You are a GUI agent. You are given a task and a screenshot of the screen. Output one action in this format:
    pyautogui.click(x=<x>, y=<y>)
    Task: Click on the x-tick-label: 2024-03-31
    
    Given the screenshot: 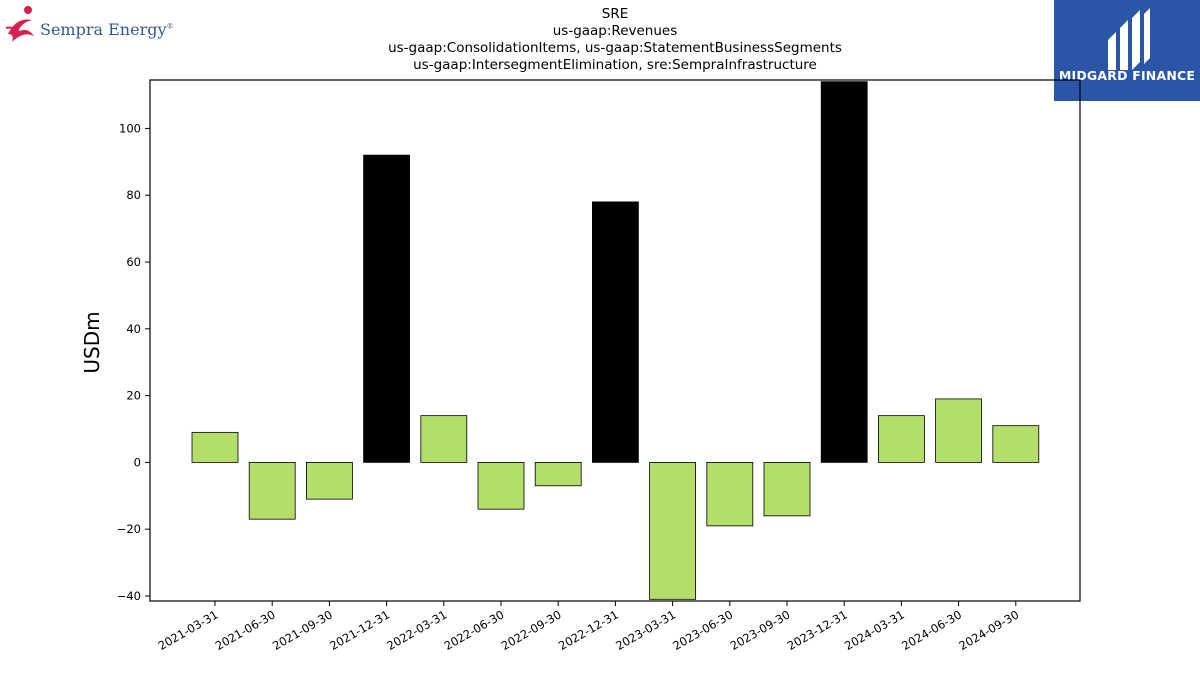 What is the action you would take?
    pyautogui.click(x=874, y=630)
    